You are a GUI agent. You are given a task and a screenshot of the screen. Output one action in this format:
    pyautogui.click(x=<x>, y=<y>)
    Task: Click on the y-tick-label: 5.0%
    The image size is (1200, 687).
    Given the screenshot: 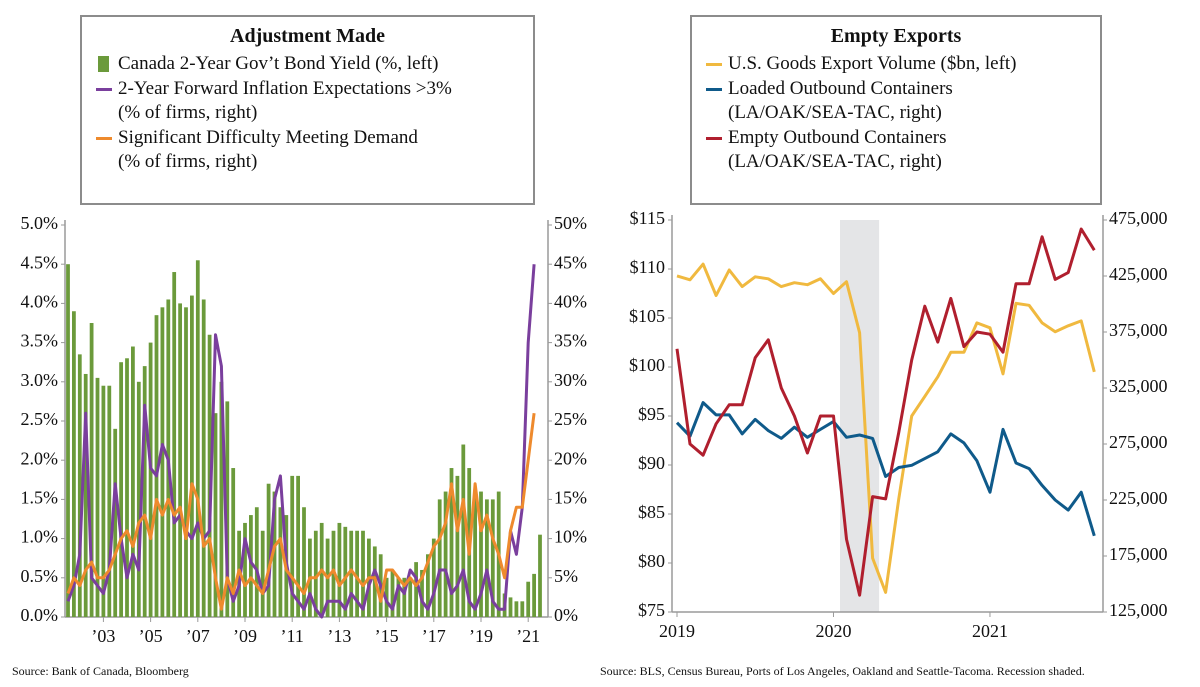 What is the action you would take?
    pyautogui.click(x=40, y=223)
    